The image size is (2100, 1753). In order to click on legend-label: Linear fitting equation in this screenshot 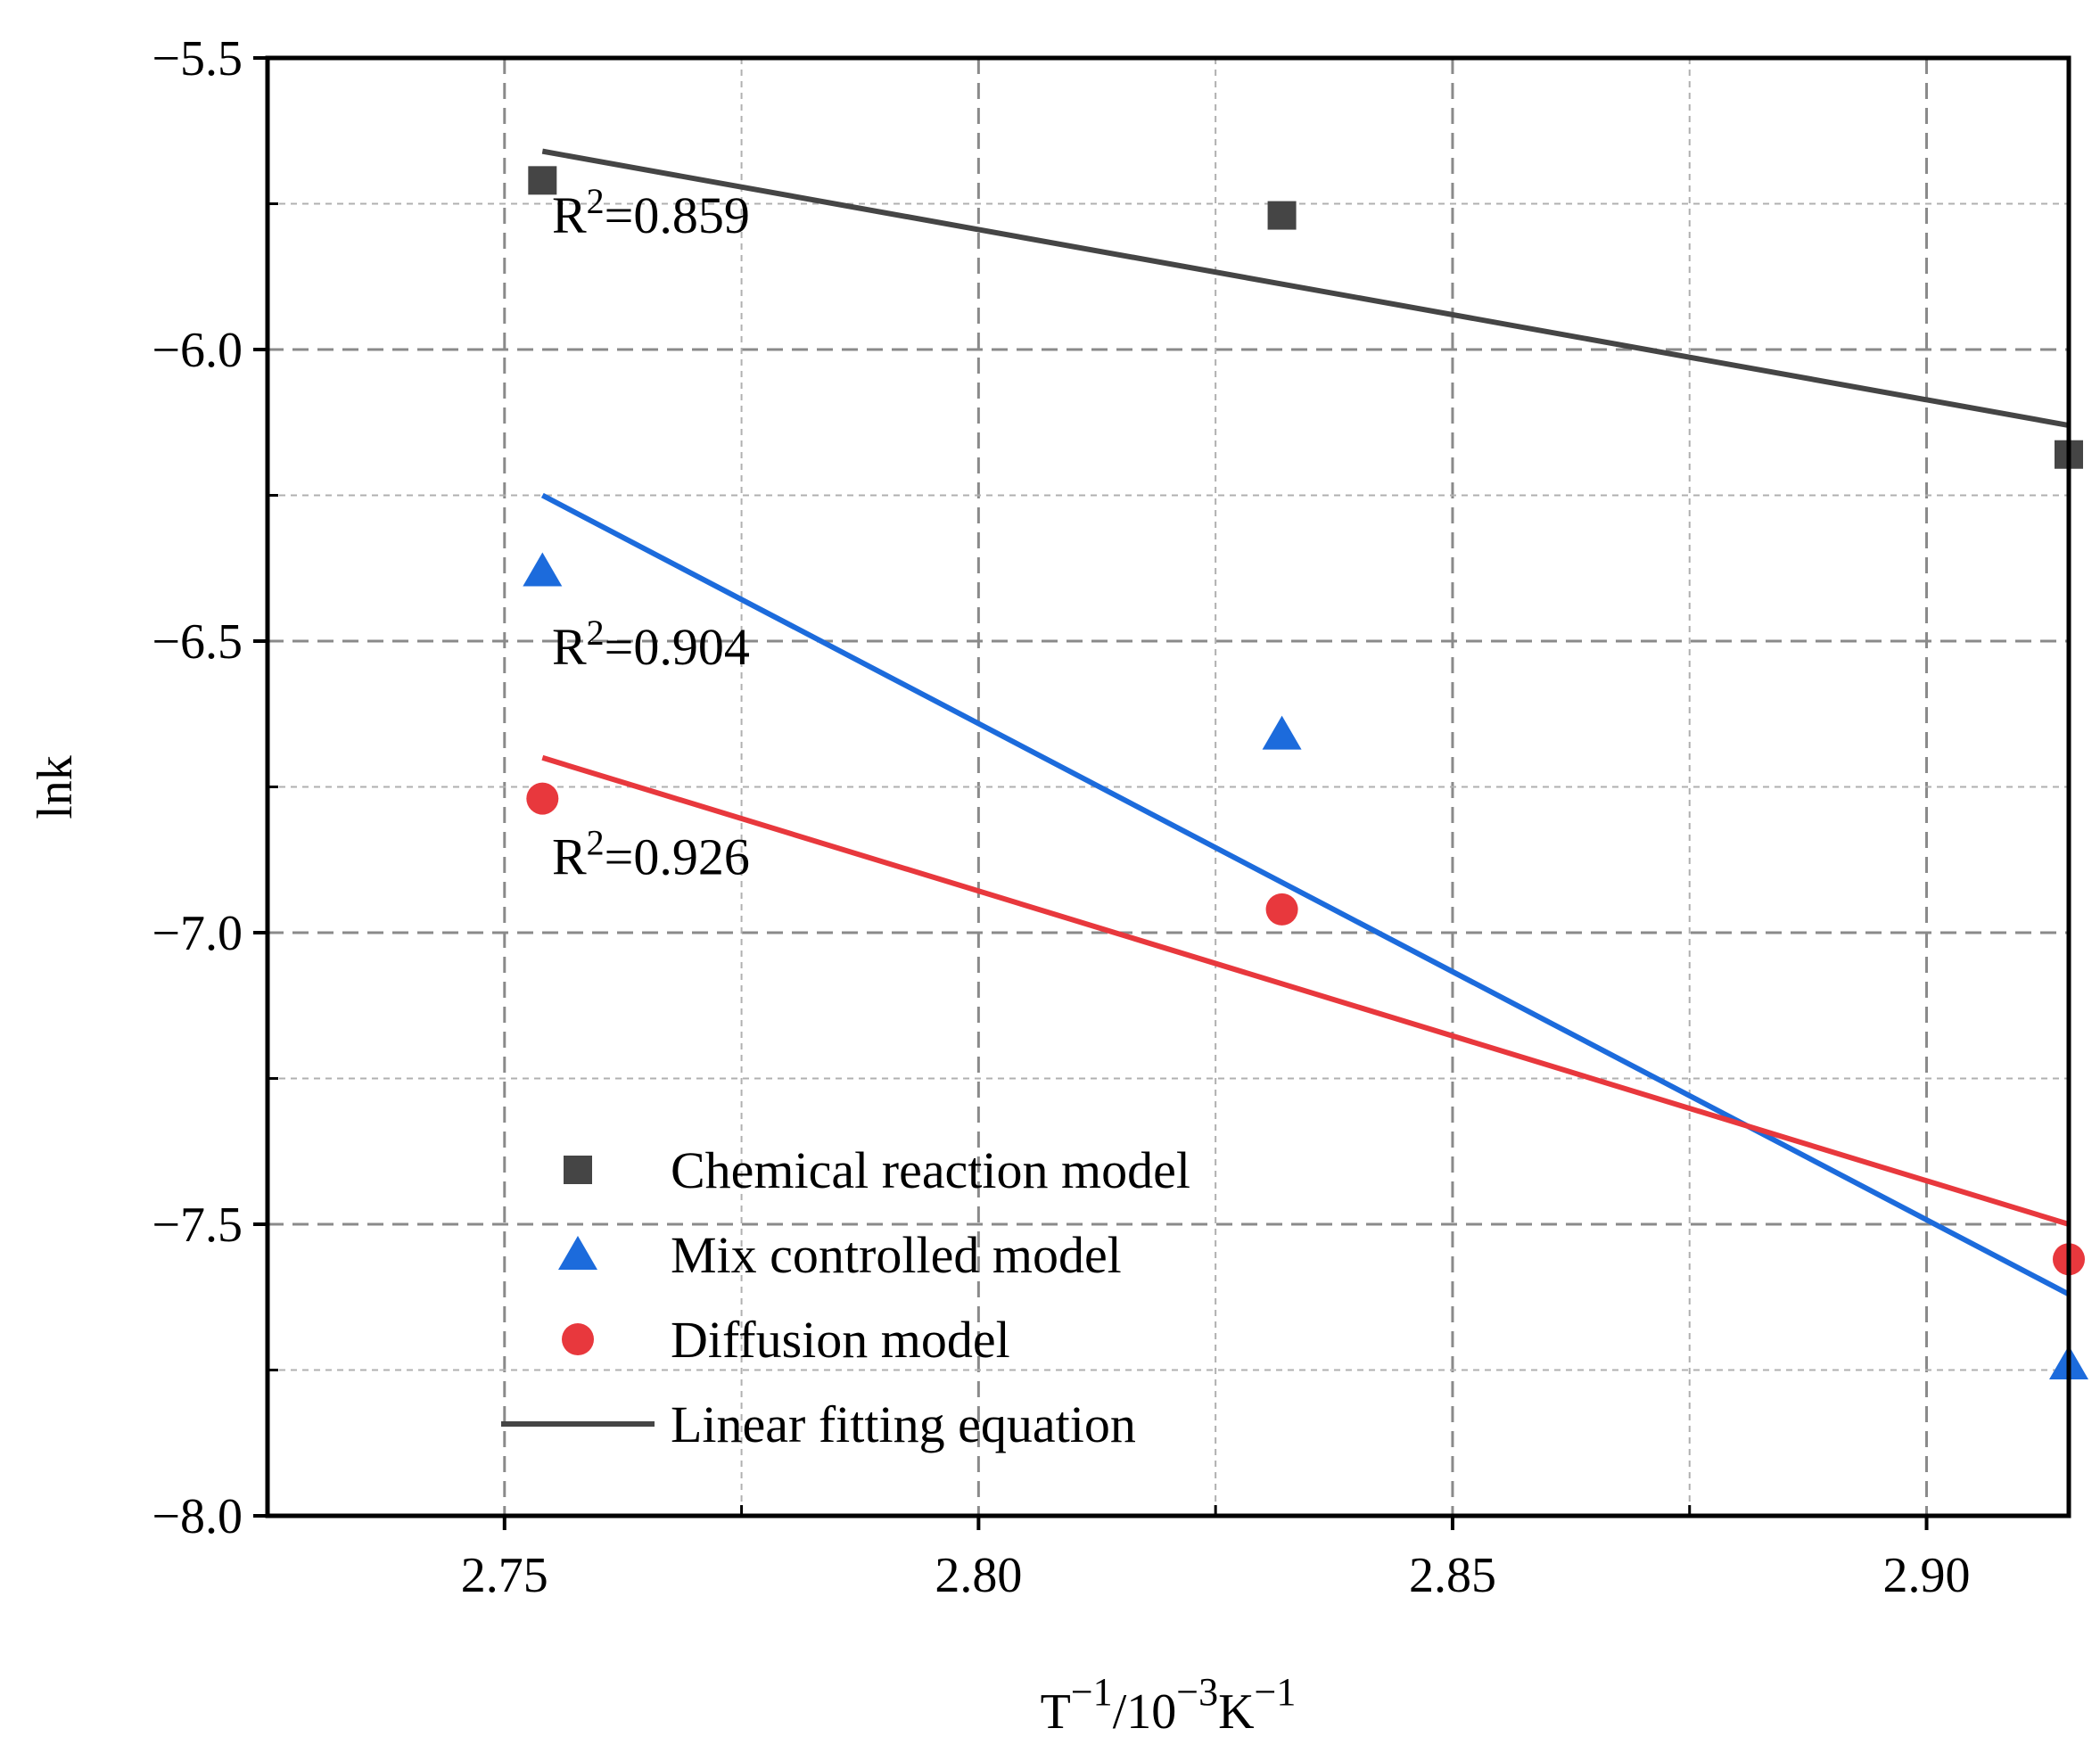, I will do `click(903, 1424)`.